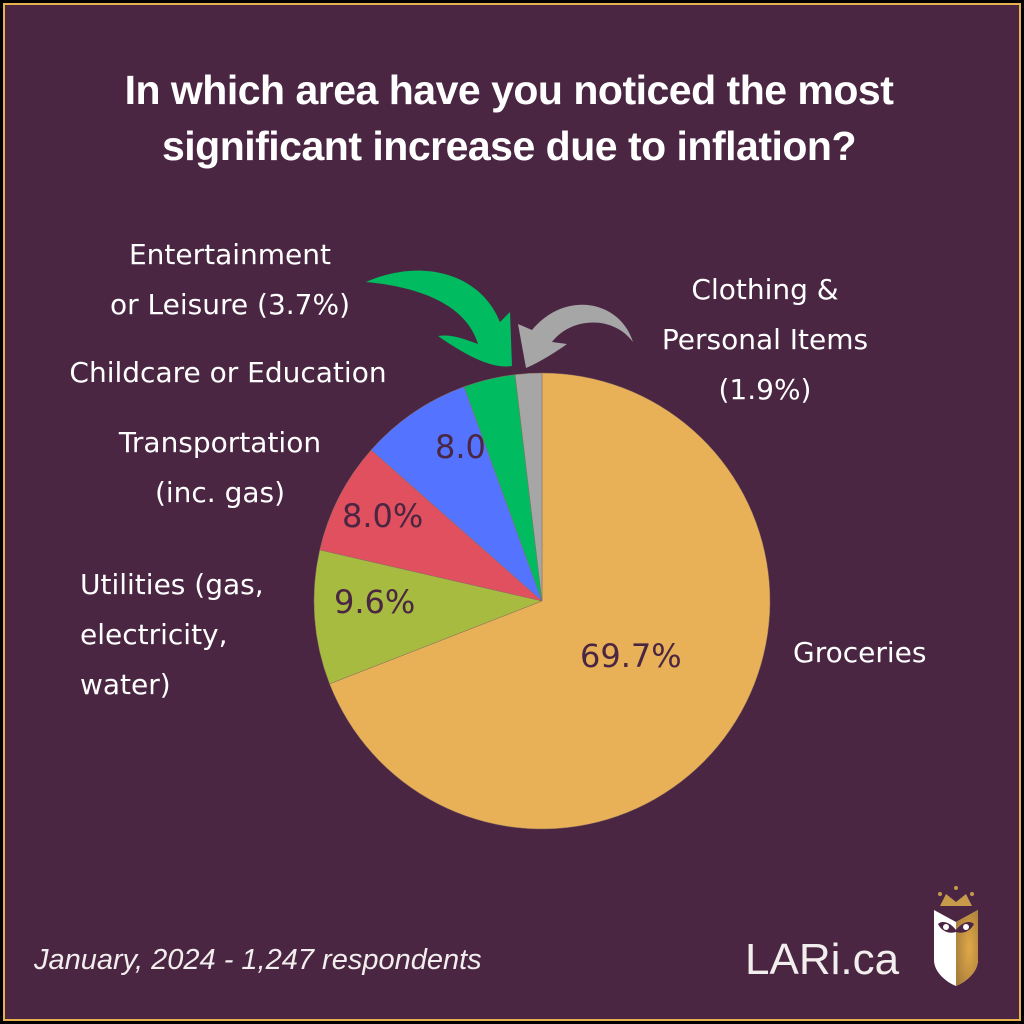  I want to click on utilities-value: 9.6%, so click(374, 602).